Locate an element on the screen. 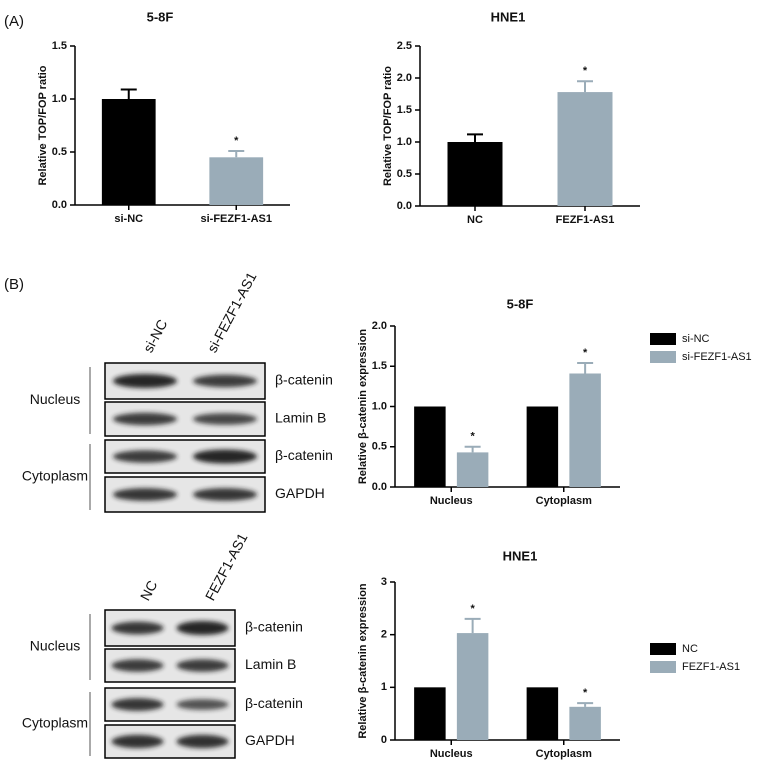 The image size is (761, 764). x-tick-label: FEZF1-AS1 is located at coordinates (585, 220).